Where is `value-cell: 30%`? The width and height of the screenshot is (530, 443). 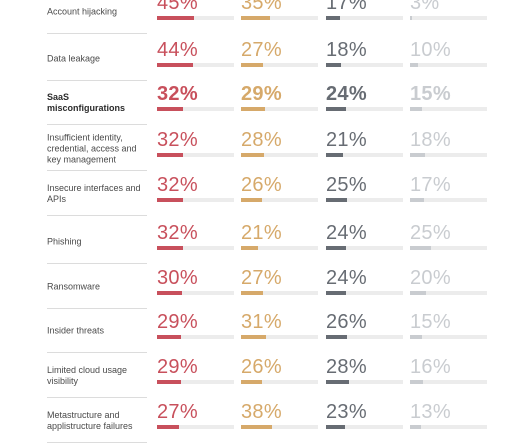
value-cell: 30% is located at coordinates (195, 287).